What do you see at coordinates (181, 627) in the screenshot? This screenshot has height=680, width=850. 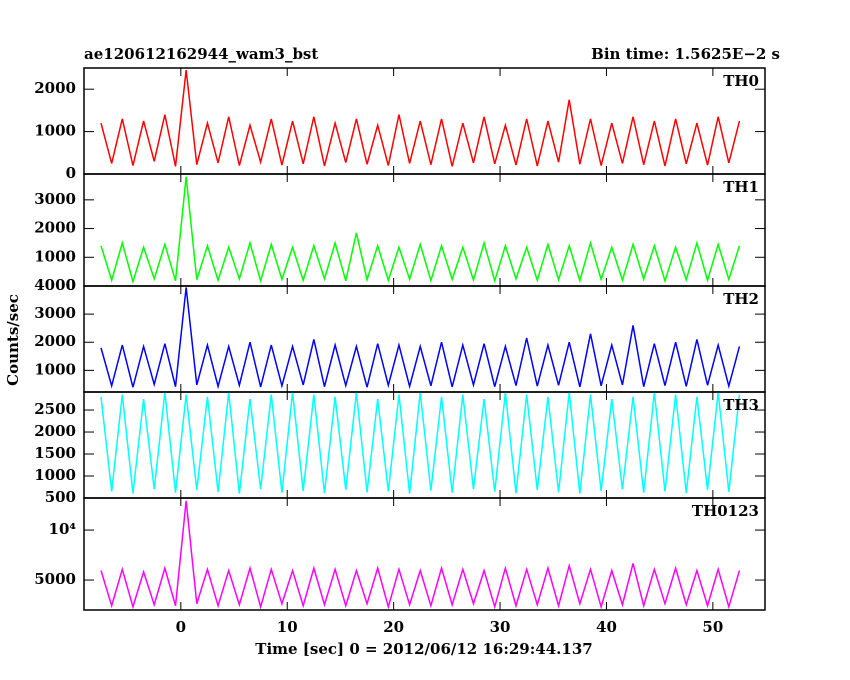 I see `x-tick-label: 0` at bounding box center [181, 627].